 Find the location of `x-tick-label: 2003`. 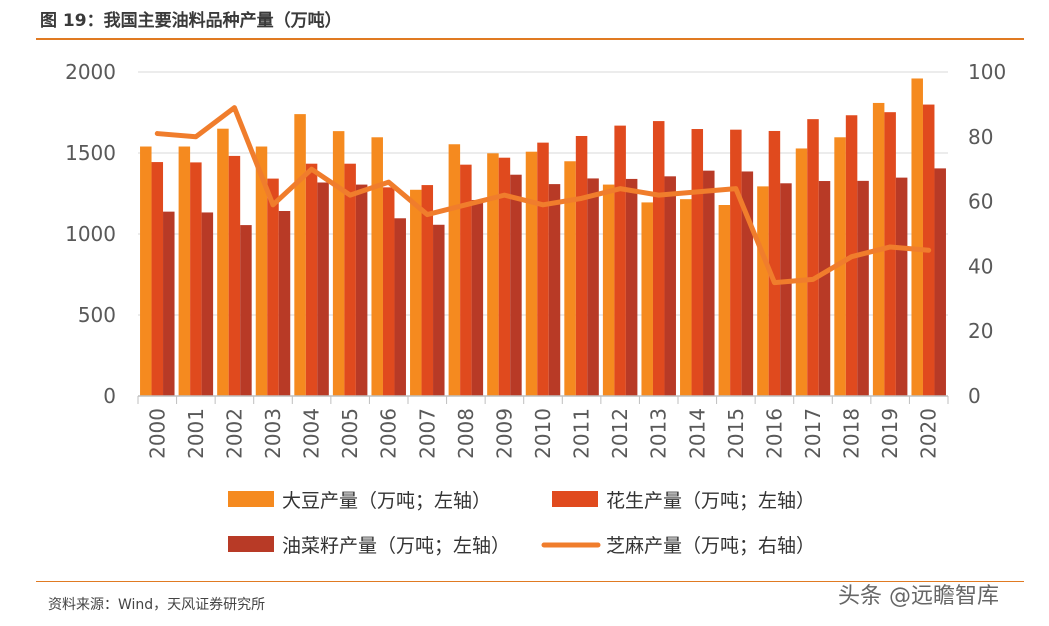

x-tick-label: 2003 is located at coordinates (273, 433).